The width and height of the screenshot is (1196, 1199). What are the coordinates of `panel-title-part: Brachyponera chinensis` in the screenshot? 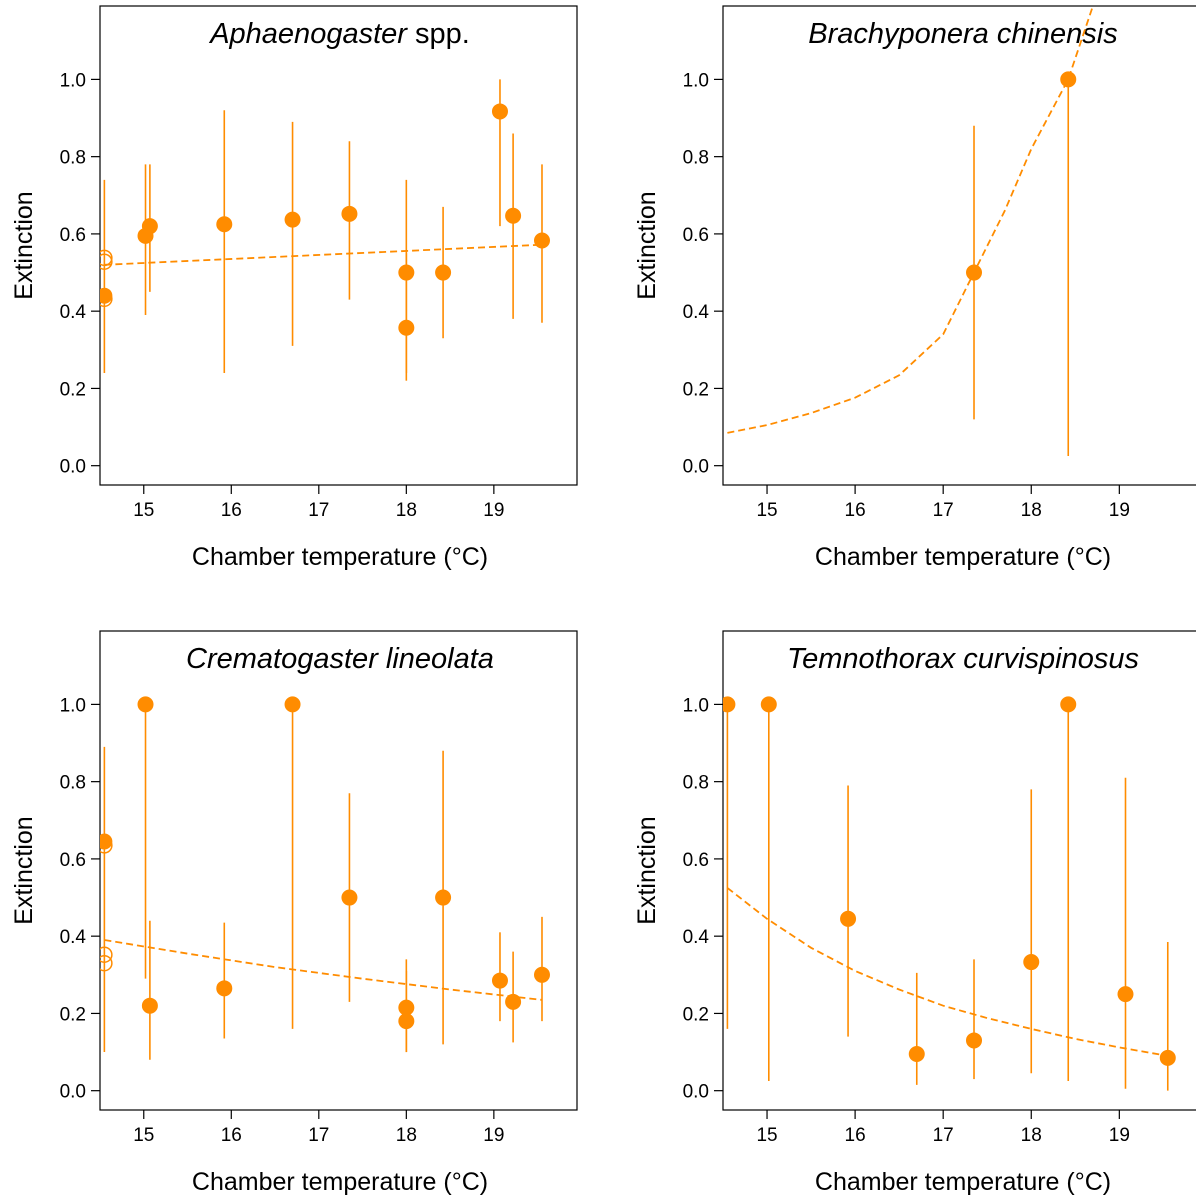 It's located at (963, 34).